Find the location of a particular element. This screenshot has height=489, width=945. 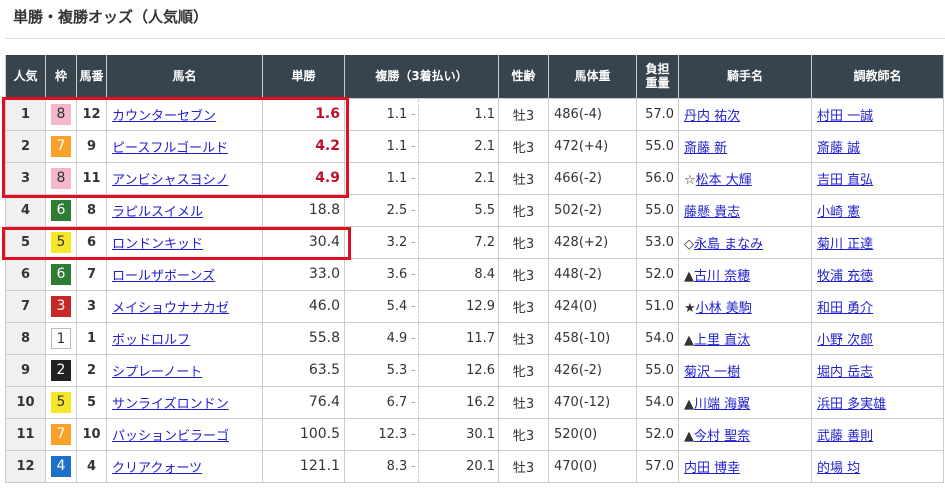

trainer-link: 小崎 憲 is located at coordinates (839, 212).